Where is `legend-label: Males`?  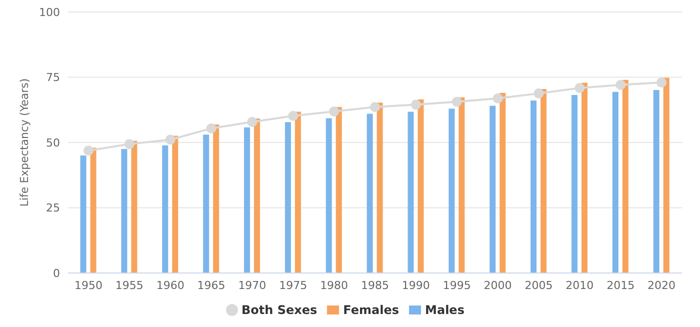
legend-label: Males is located at coordinates (444, 310).